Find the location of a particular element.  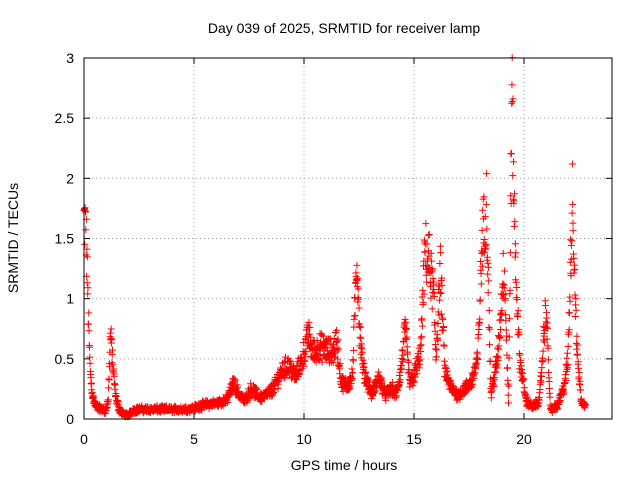

x-tick-labels: 0 5 10 15 20 is located at coordinates (306, 439).